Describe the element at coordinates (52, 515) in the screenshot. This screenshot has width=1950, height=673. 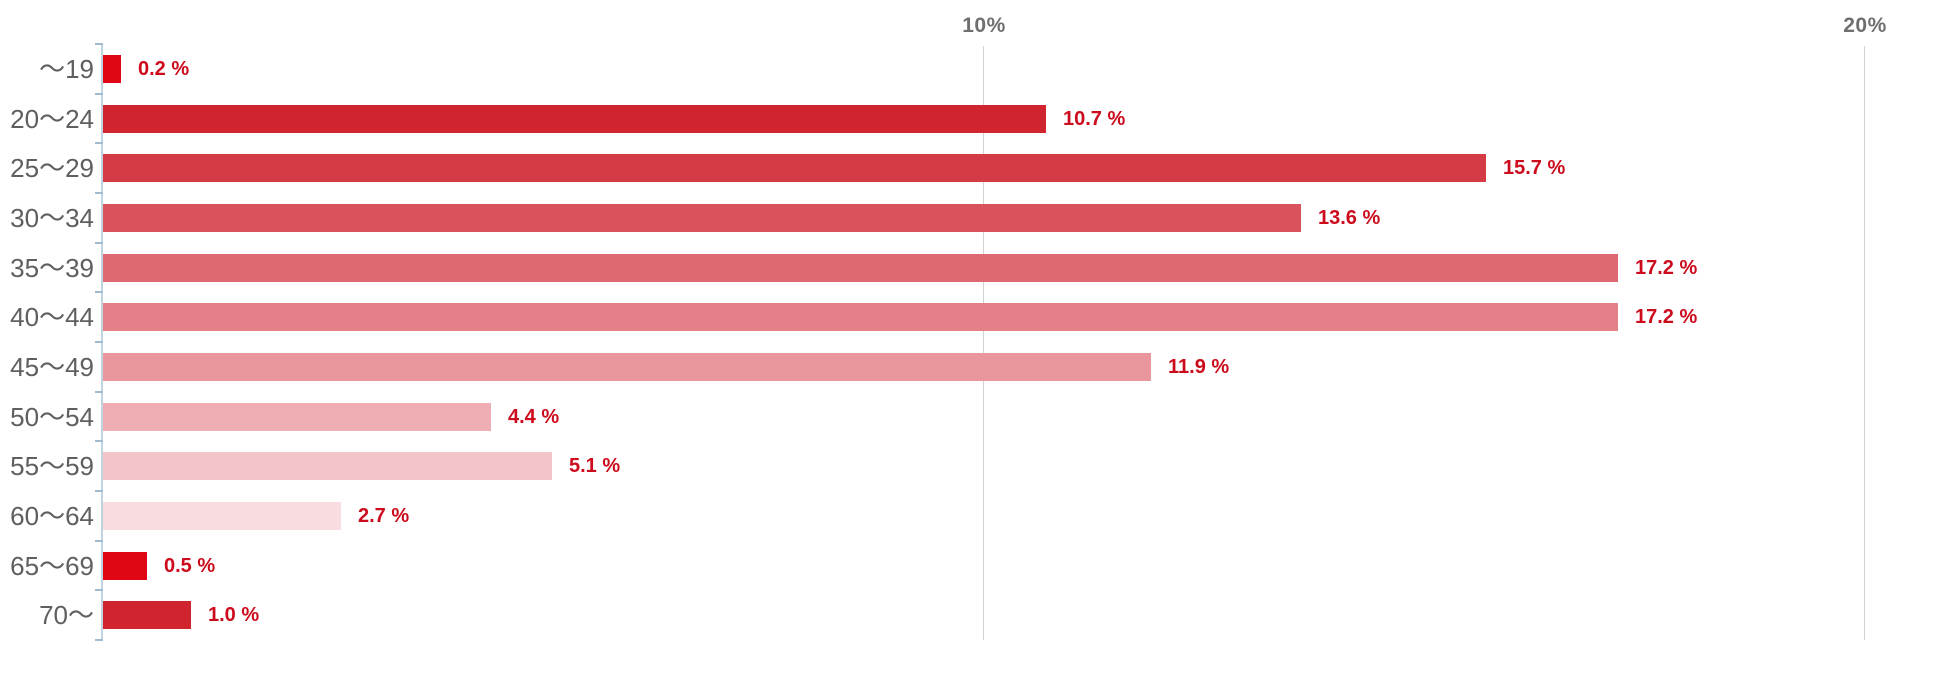
I see `category-label: 60〜64` at that location.